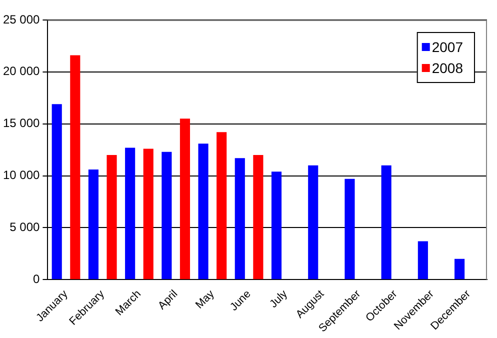 This screenshot has height=338, width=497. I want to click on y-tick-label: 10 000, so click(21, 175).